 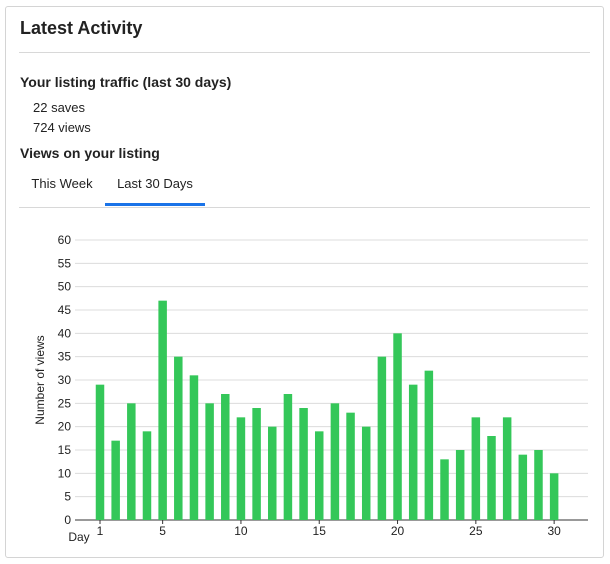 I want to click on y-tick-label: 25, so click(x=65, y=403).